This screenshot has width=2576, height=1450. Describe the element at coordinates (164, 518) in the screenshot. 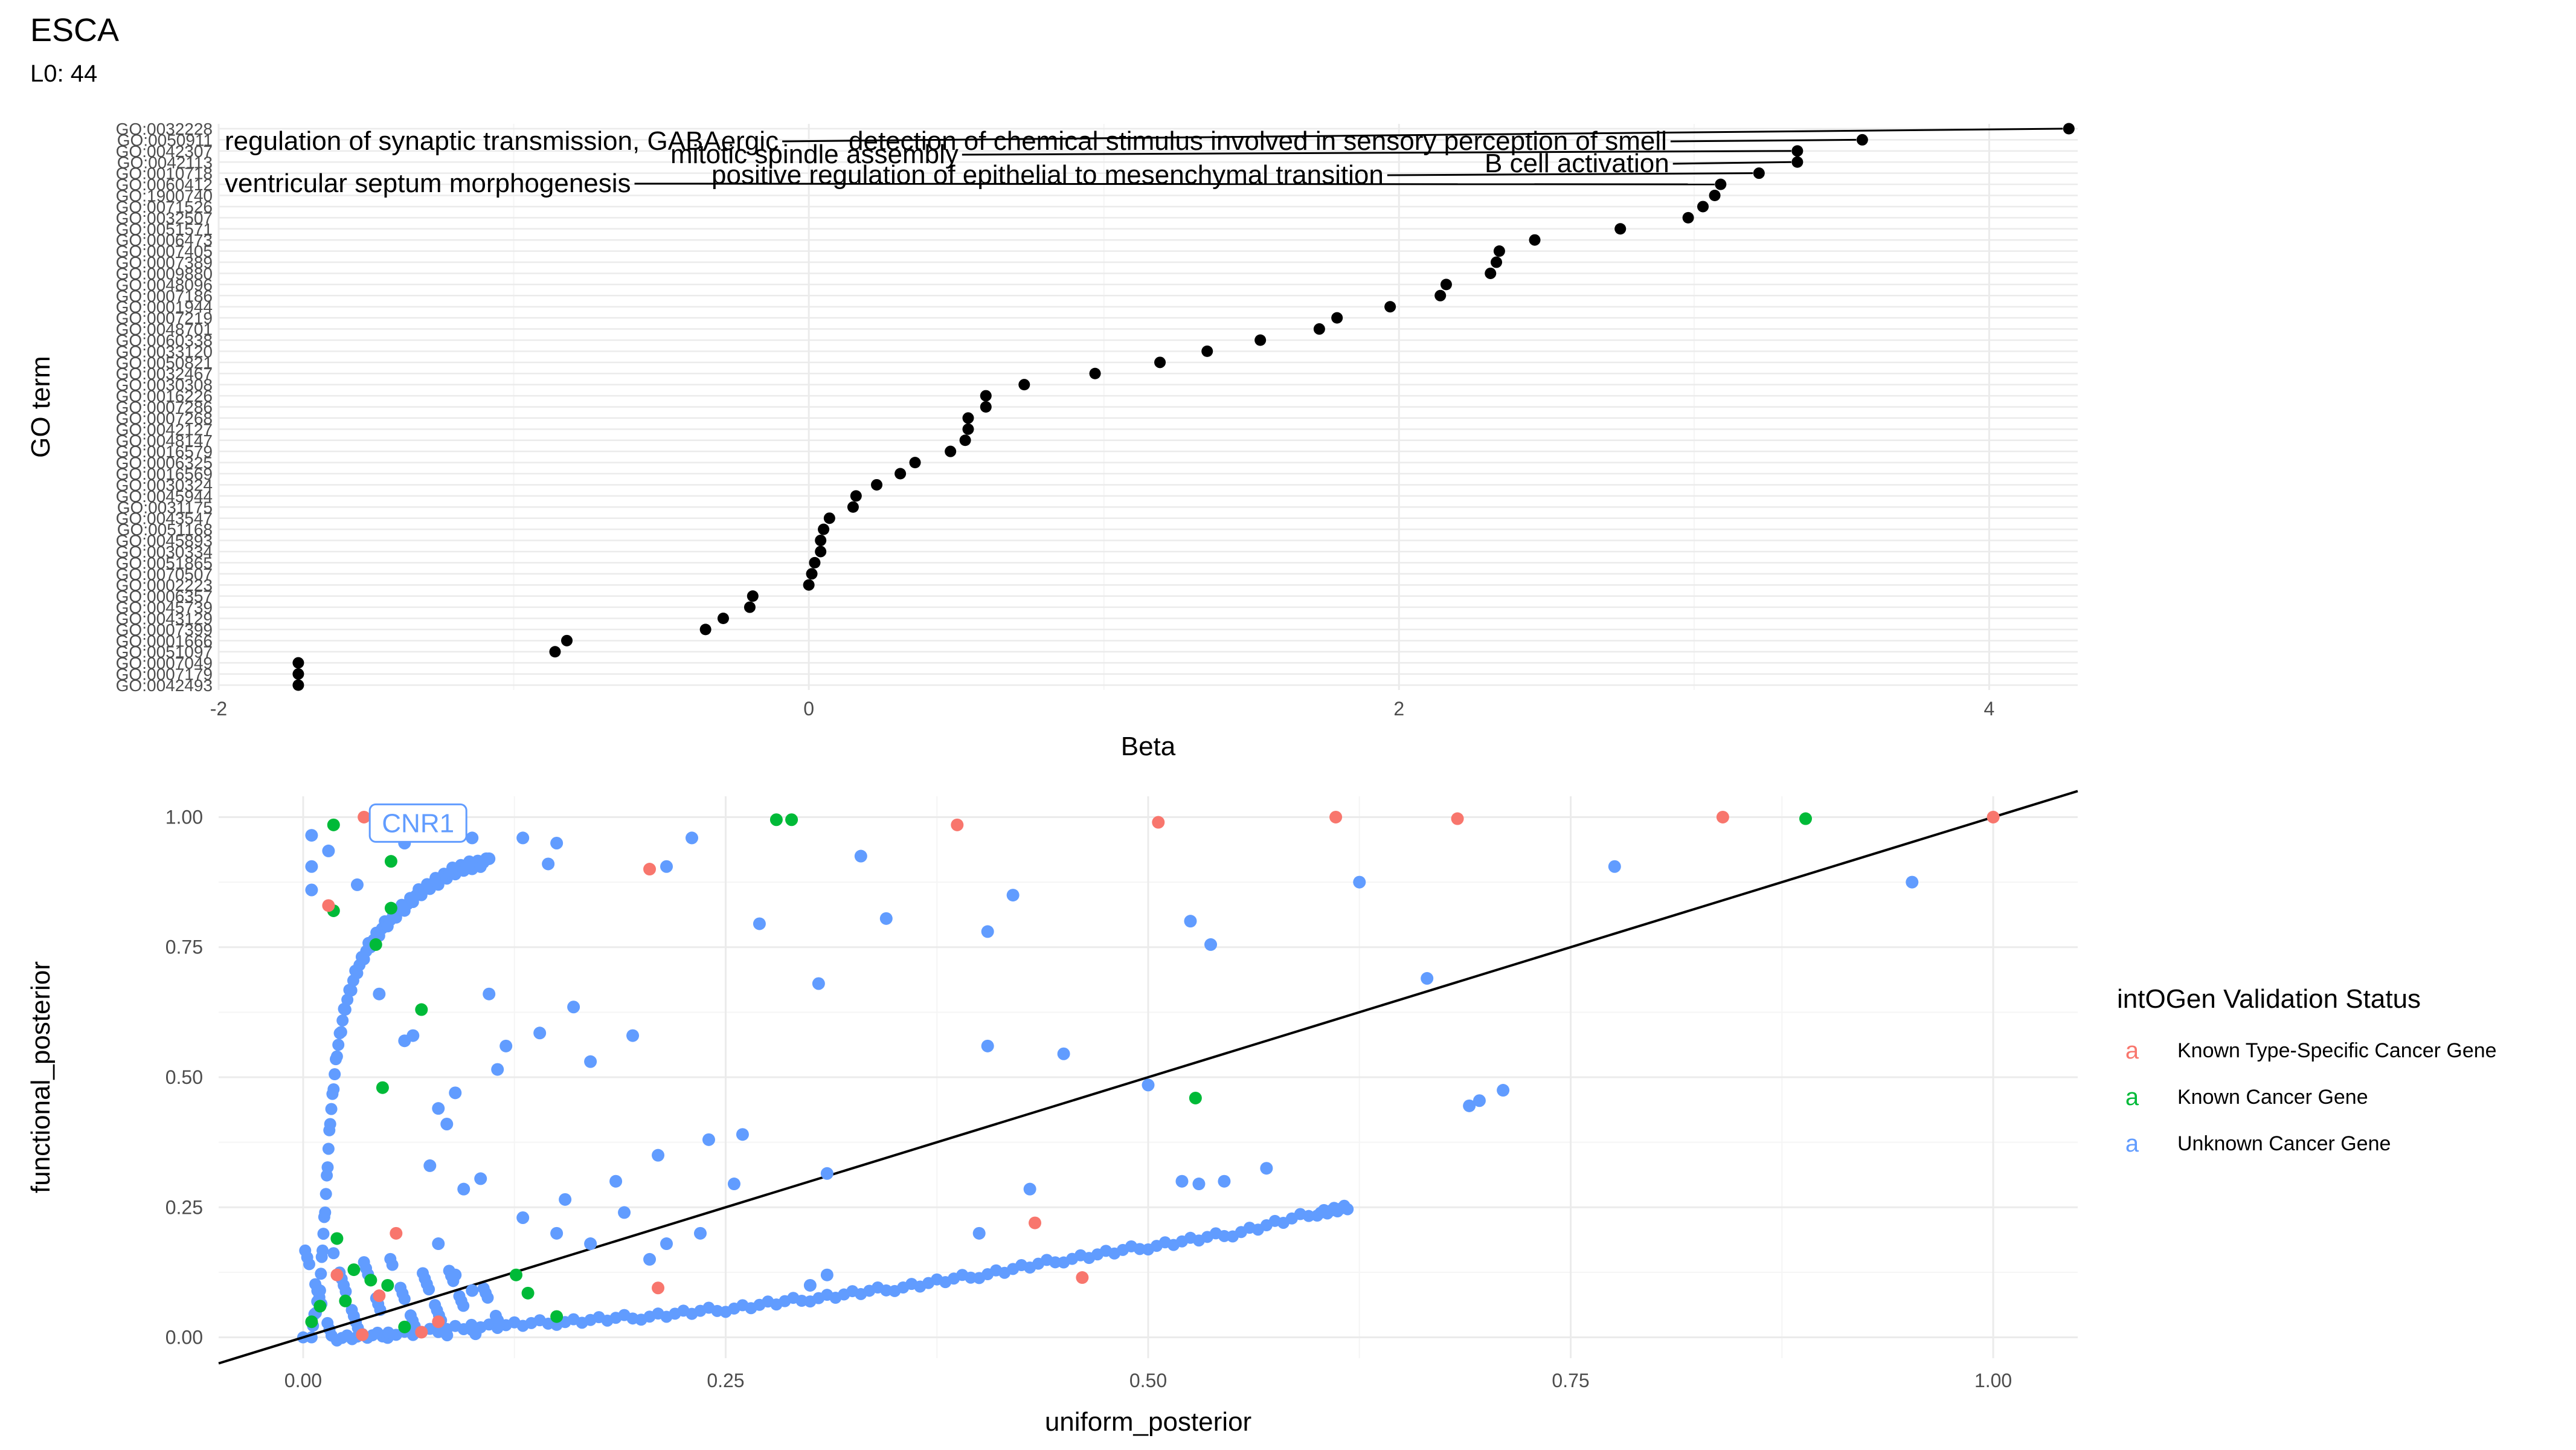

I see `y-tick-label: GO:0043547` at that location.